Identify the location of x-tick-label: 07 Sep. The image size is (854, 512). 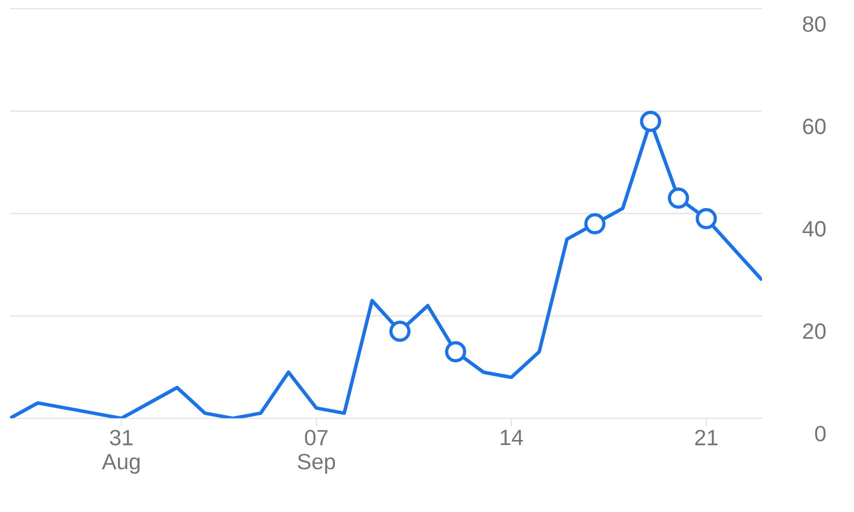
(317, 452).